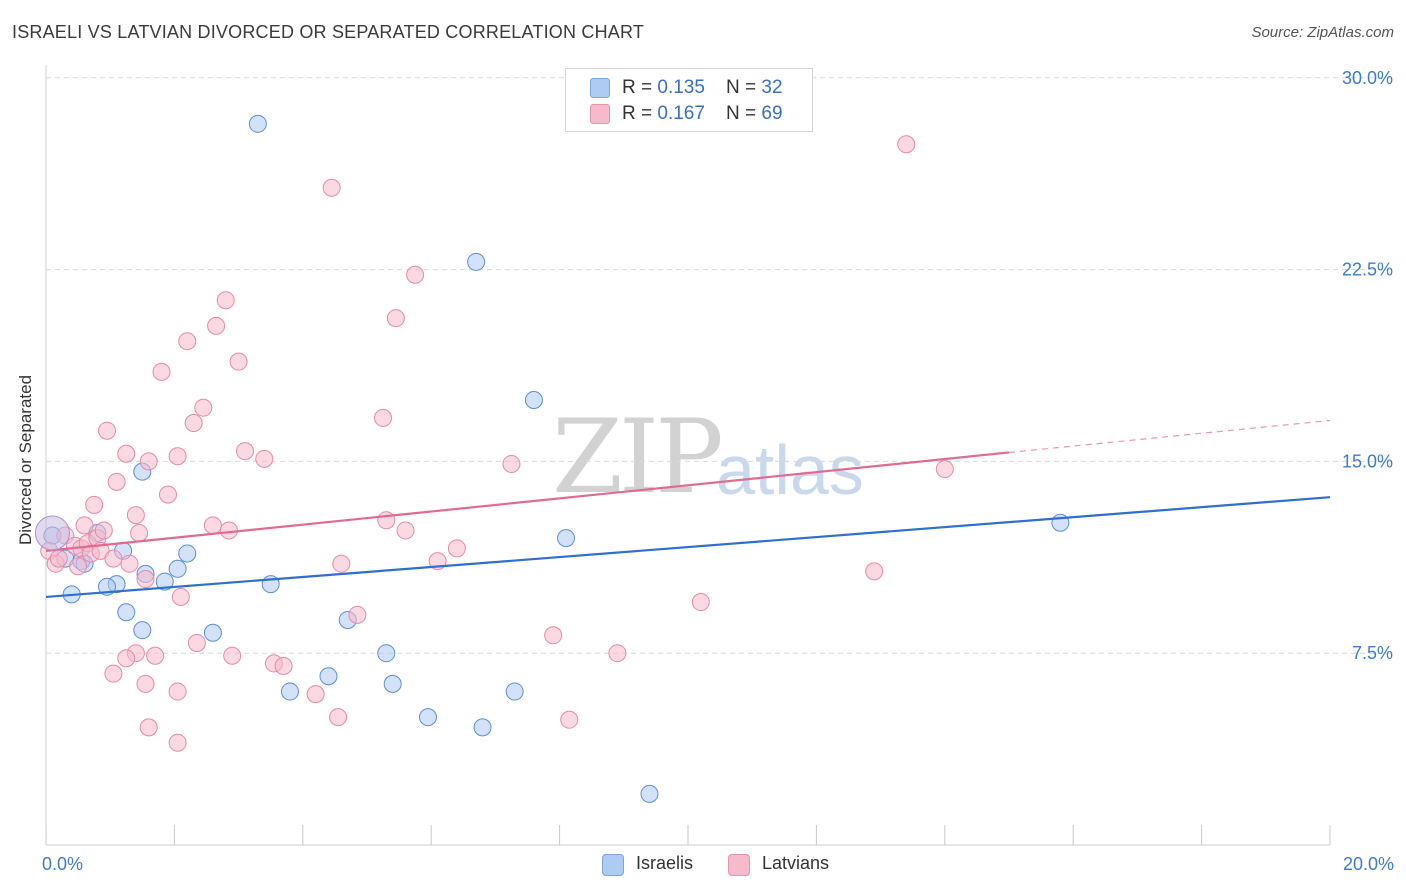  Describe the element at coordinates (1322, 32) in the screenshot. I see `source-label: Source: ZipAtlas.com` at that location.